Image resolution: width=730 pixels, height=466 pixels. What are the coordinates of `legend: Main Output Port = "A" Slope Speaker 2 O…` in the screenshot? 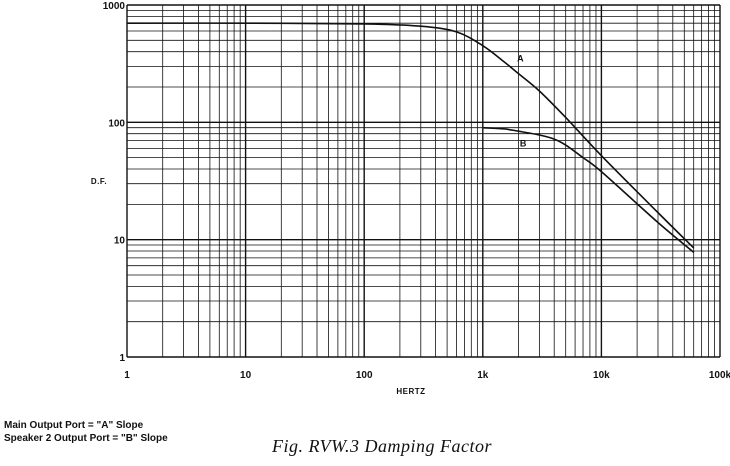 It's located at (86, 432).